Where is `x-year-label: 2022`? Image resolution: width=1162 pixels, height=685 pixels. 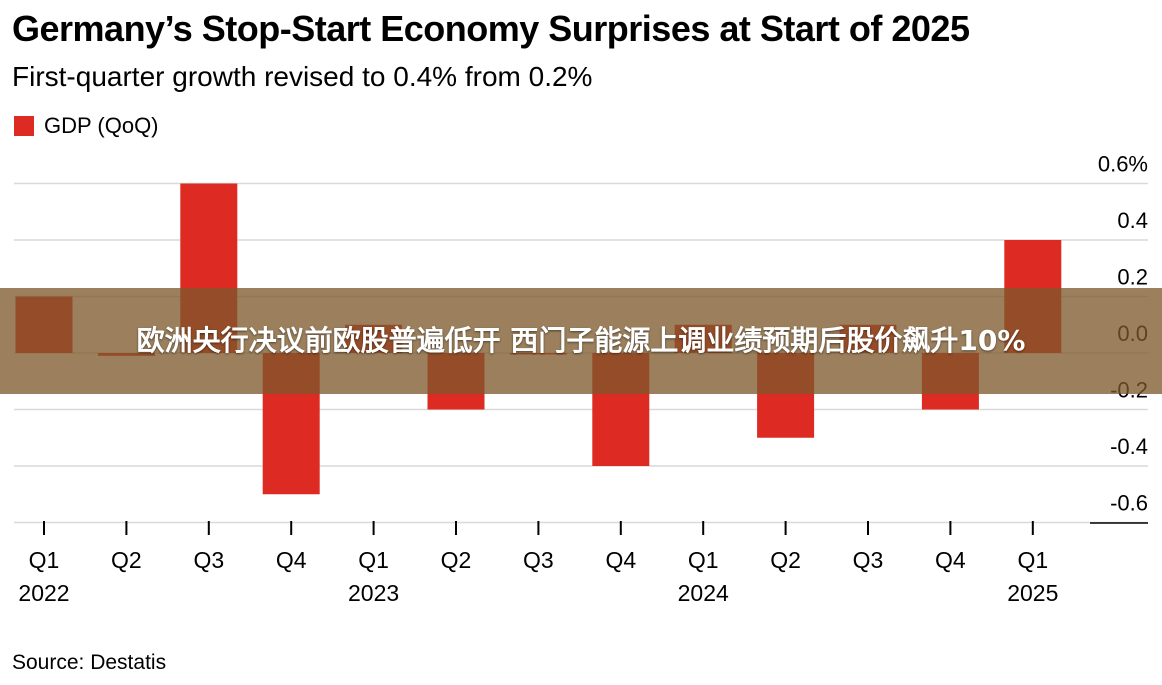
x-year-label: 2022 is located at coordinates (43, 593).